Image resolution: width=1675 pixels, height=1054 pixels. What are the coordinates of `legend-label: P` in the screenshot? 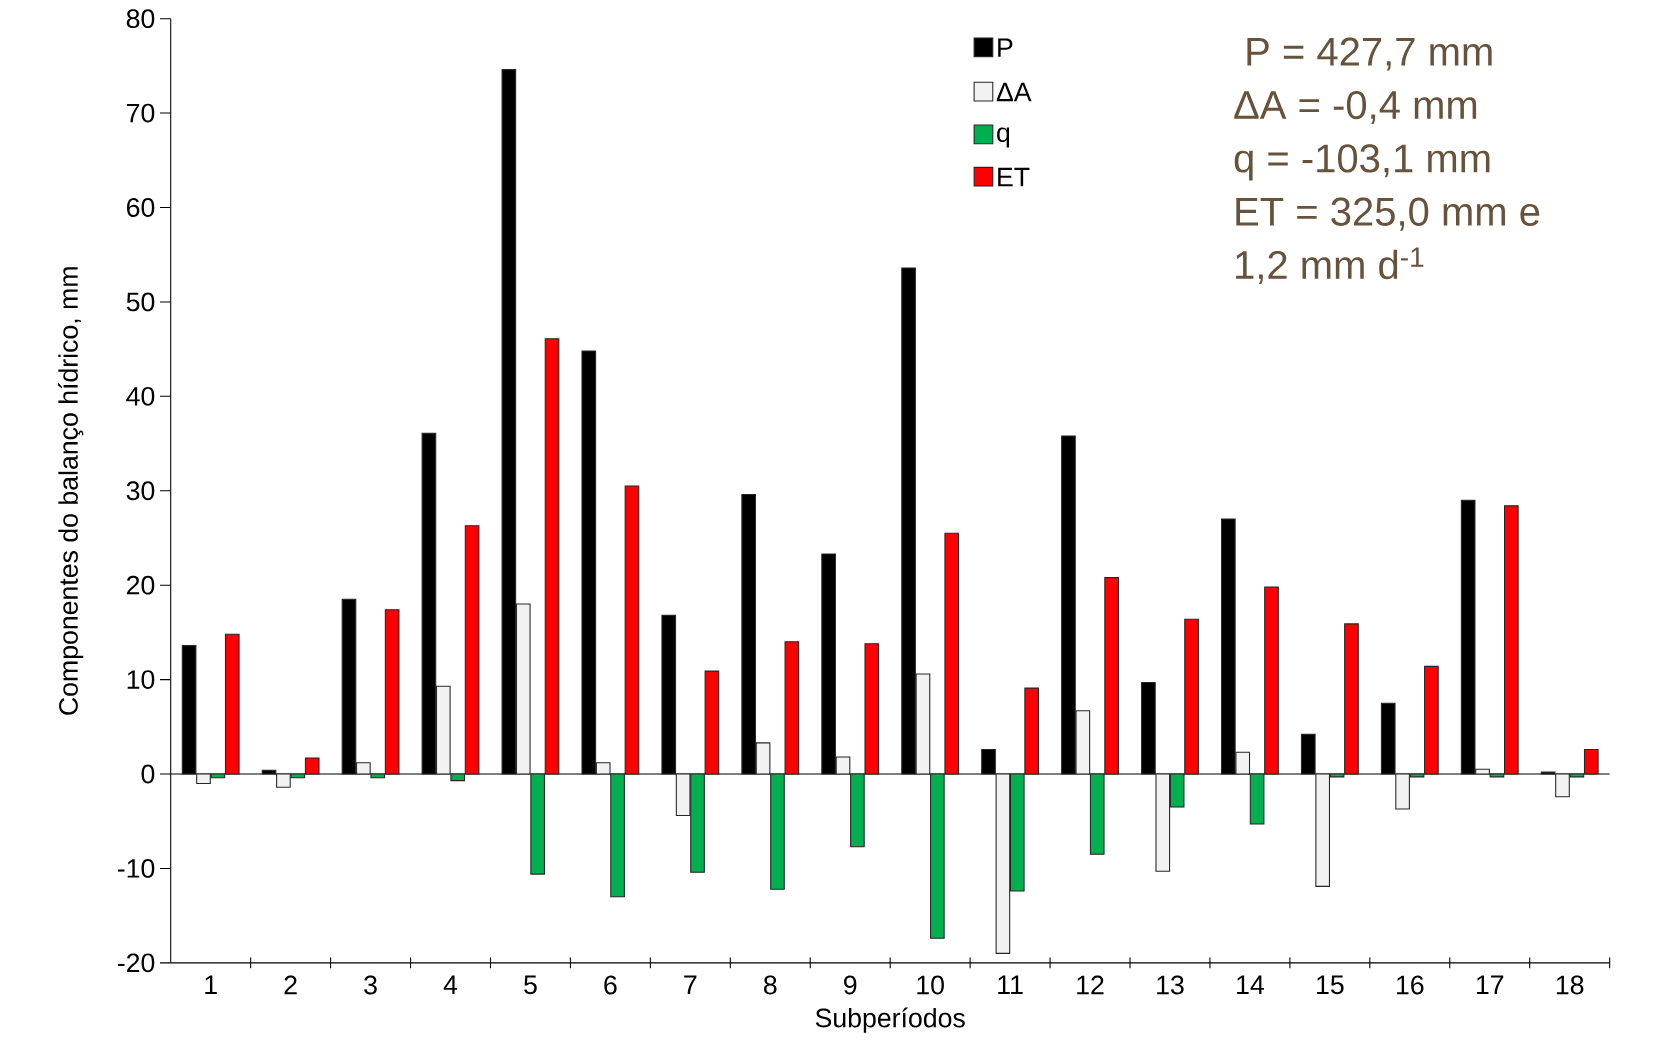 It's located at (1005, 48).